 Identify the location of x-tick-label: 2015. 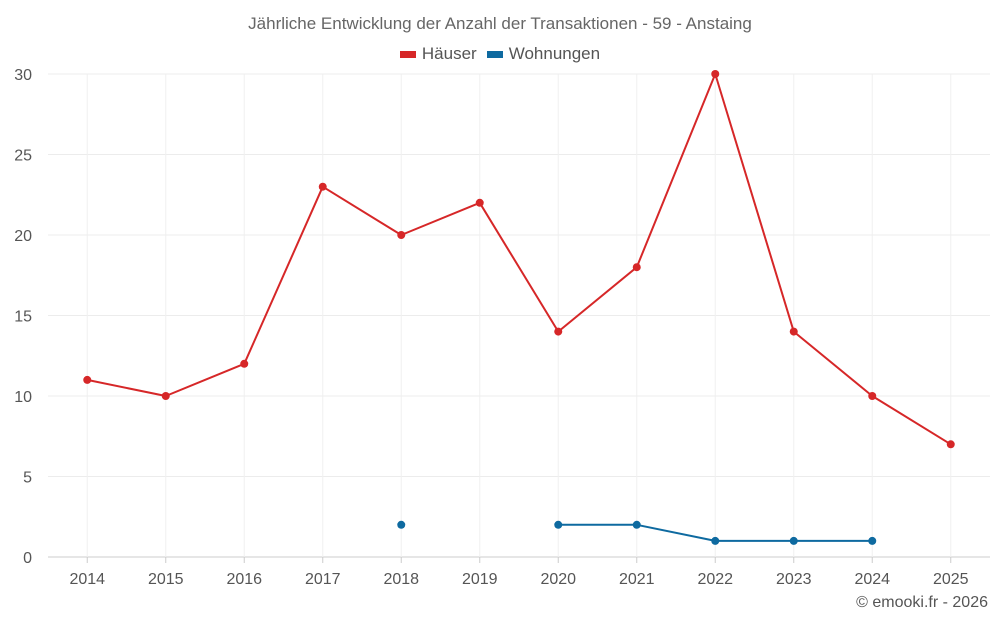
(166, 579).